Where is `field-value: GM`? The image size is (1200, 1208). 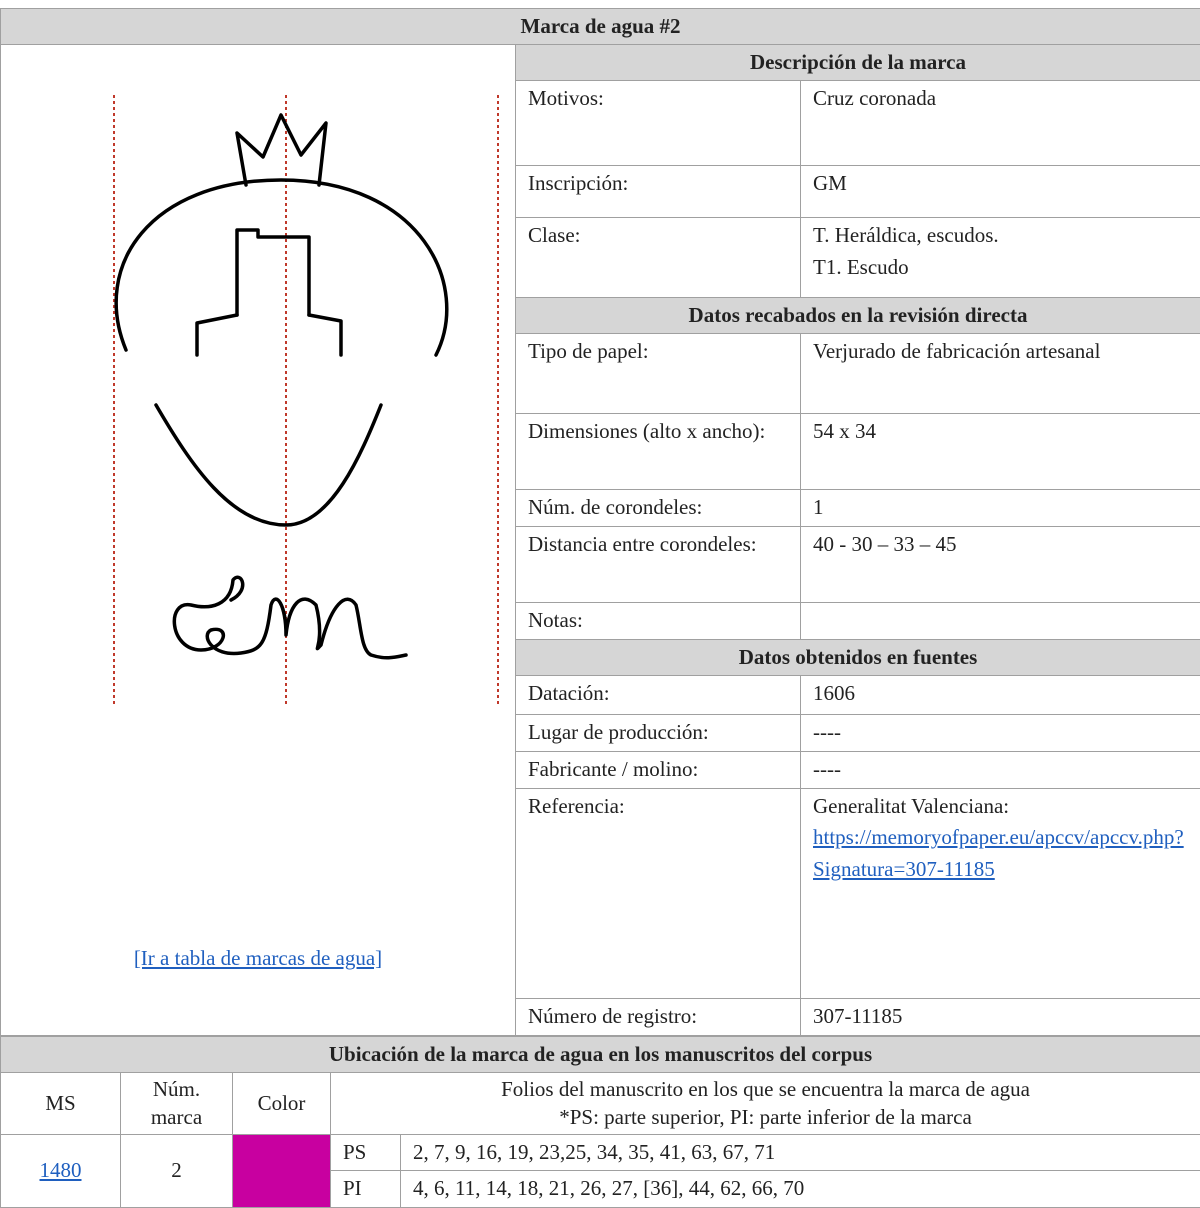
field-value: GM is located at coordinates (1000, 192).